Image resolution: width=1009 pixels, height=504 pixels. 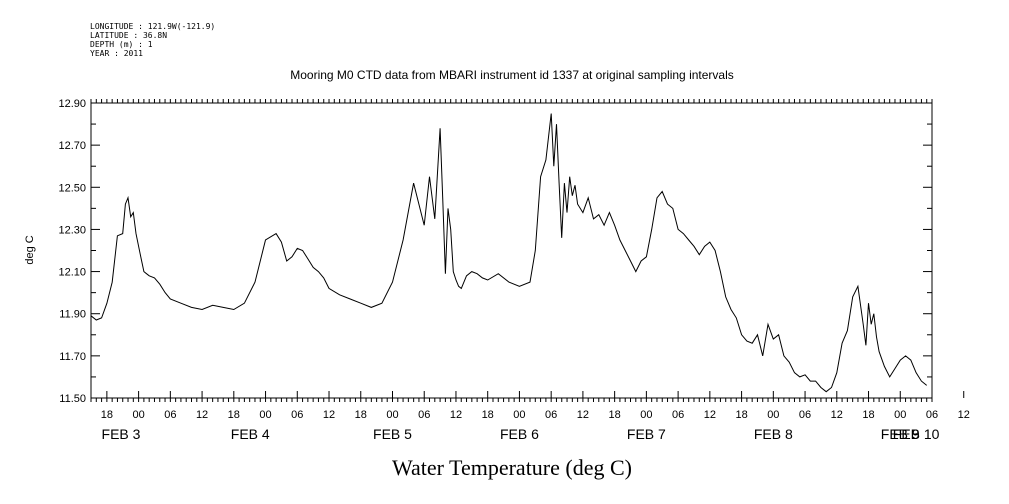 I want to click on y-tick-label: 12.10, so click(x=72, y=273).